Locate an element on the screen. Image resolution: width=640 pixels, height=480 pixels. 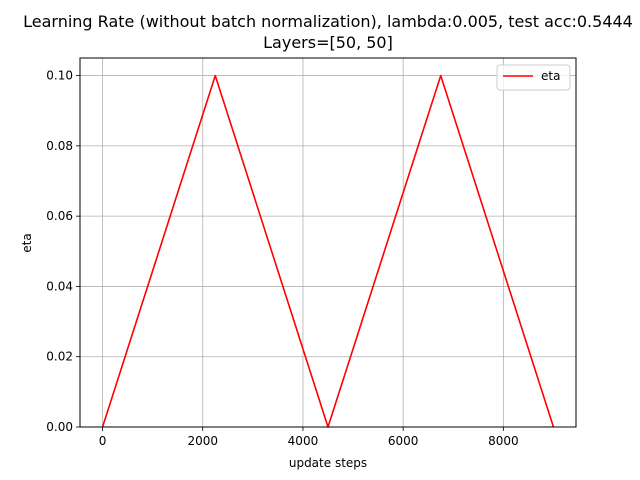
chart-subtitle: Layers=[50, 50] is located at coordinates (328, 42).